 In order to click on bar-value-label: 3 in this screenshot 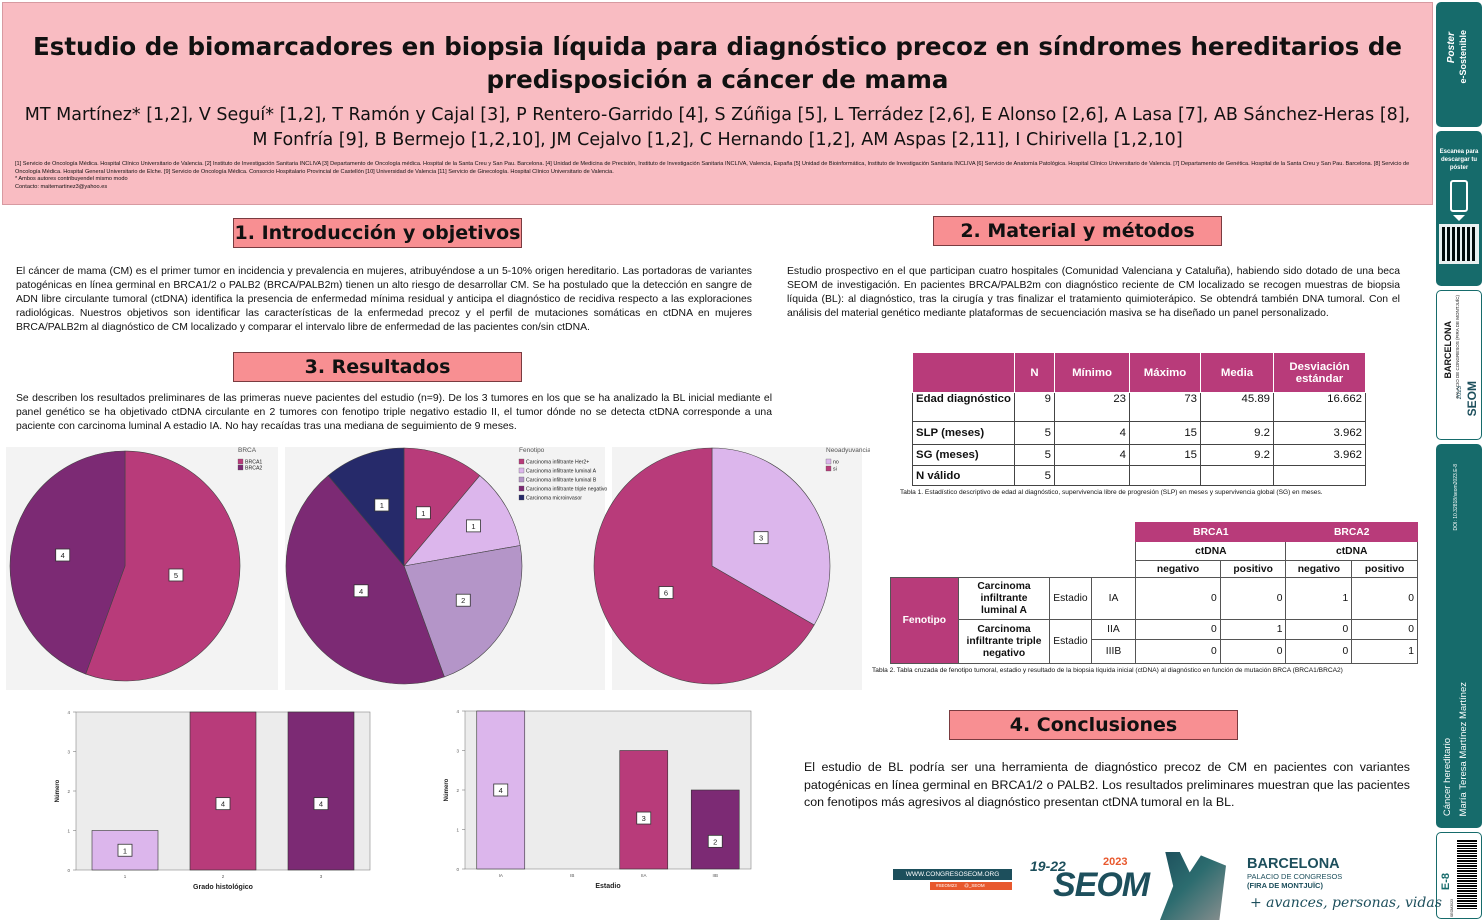, I will do `click(644, 818)`.